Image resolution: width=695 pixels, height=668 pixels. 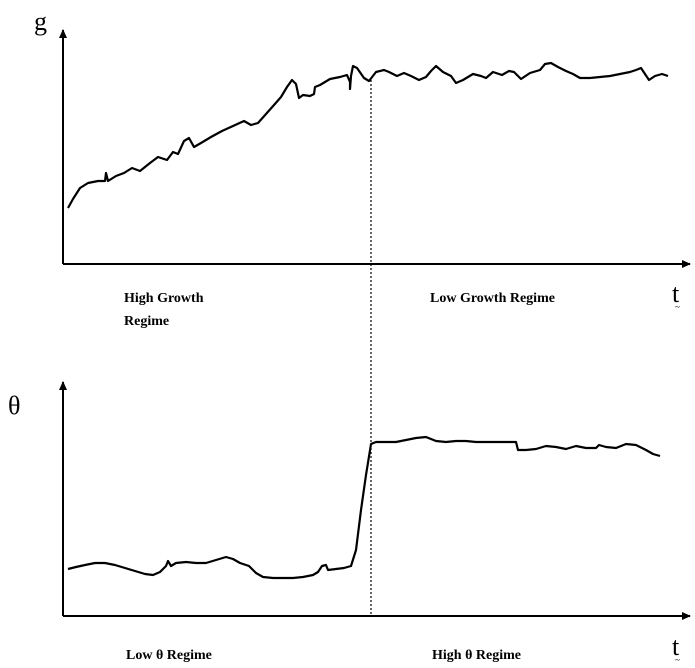 What do you see at coordinates (40, 21) in the screenshot?
I see `top-y-axis-label: g` at bounding box center [40, 21].